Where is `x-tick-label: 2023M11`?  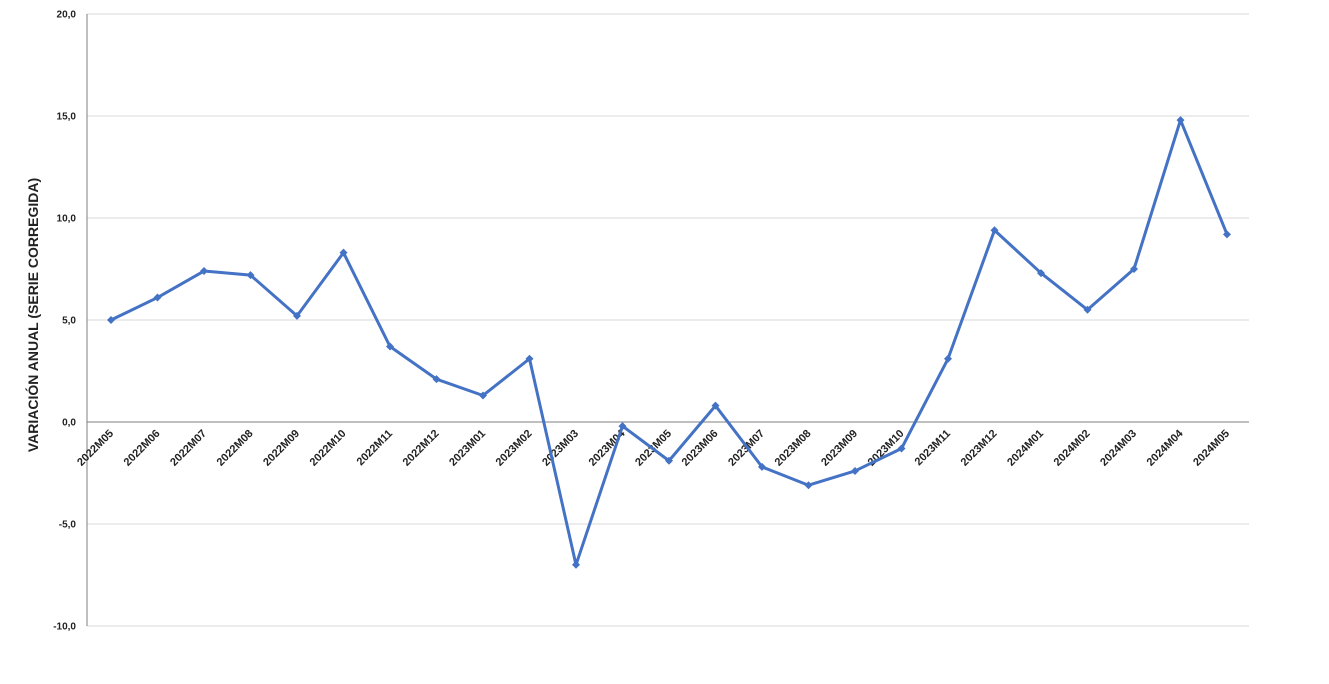
x-tick-label: 2023M11 is located at coordinates (933, 448).